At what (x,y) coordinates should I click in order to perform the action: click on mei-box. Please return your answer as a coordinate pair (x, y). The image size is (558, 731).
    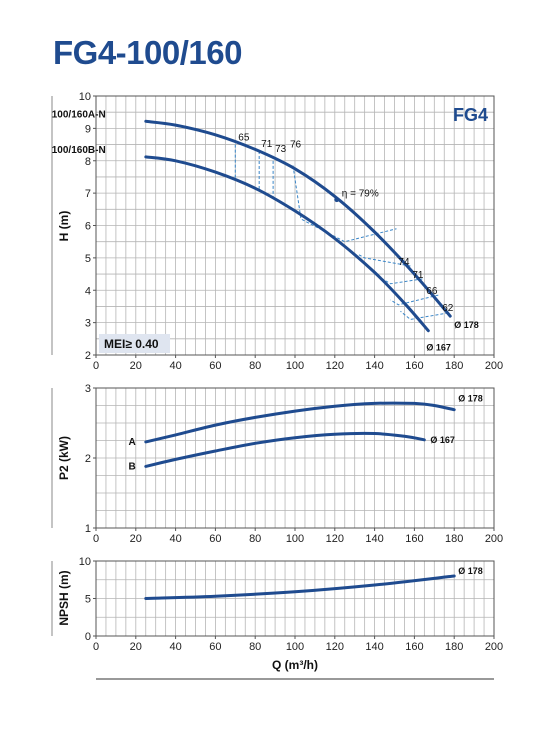
    Looking at the image, I should click on (134, 343).